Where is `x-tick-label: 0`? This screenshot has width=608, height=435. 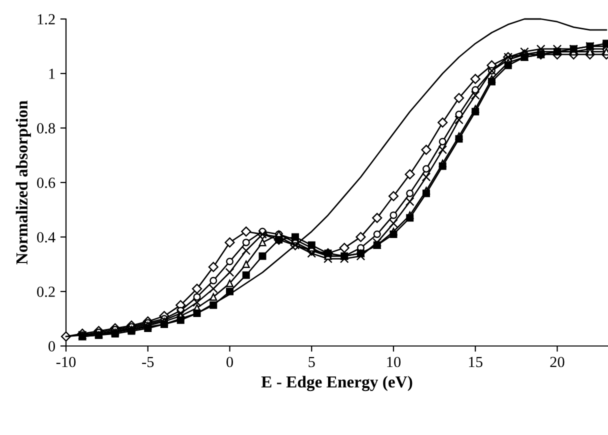 x-tick-label: 0 is located at coordinates (229, 362).